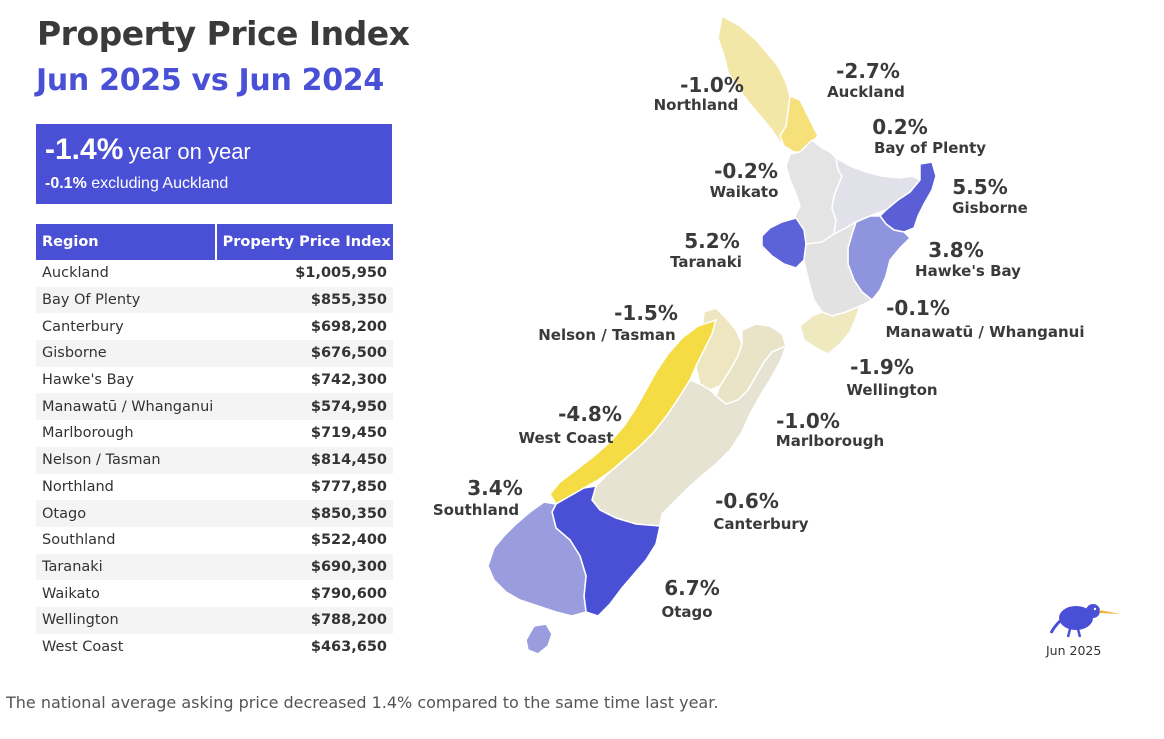 Image resolution: width=1164 pixels, height=739 pixels. I want to click on summary-sub-pct: -0.1%, so click(66, 183).